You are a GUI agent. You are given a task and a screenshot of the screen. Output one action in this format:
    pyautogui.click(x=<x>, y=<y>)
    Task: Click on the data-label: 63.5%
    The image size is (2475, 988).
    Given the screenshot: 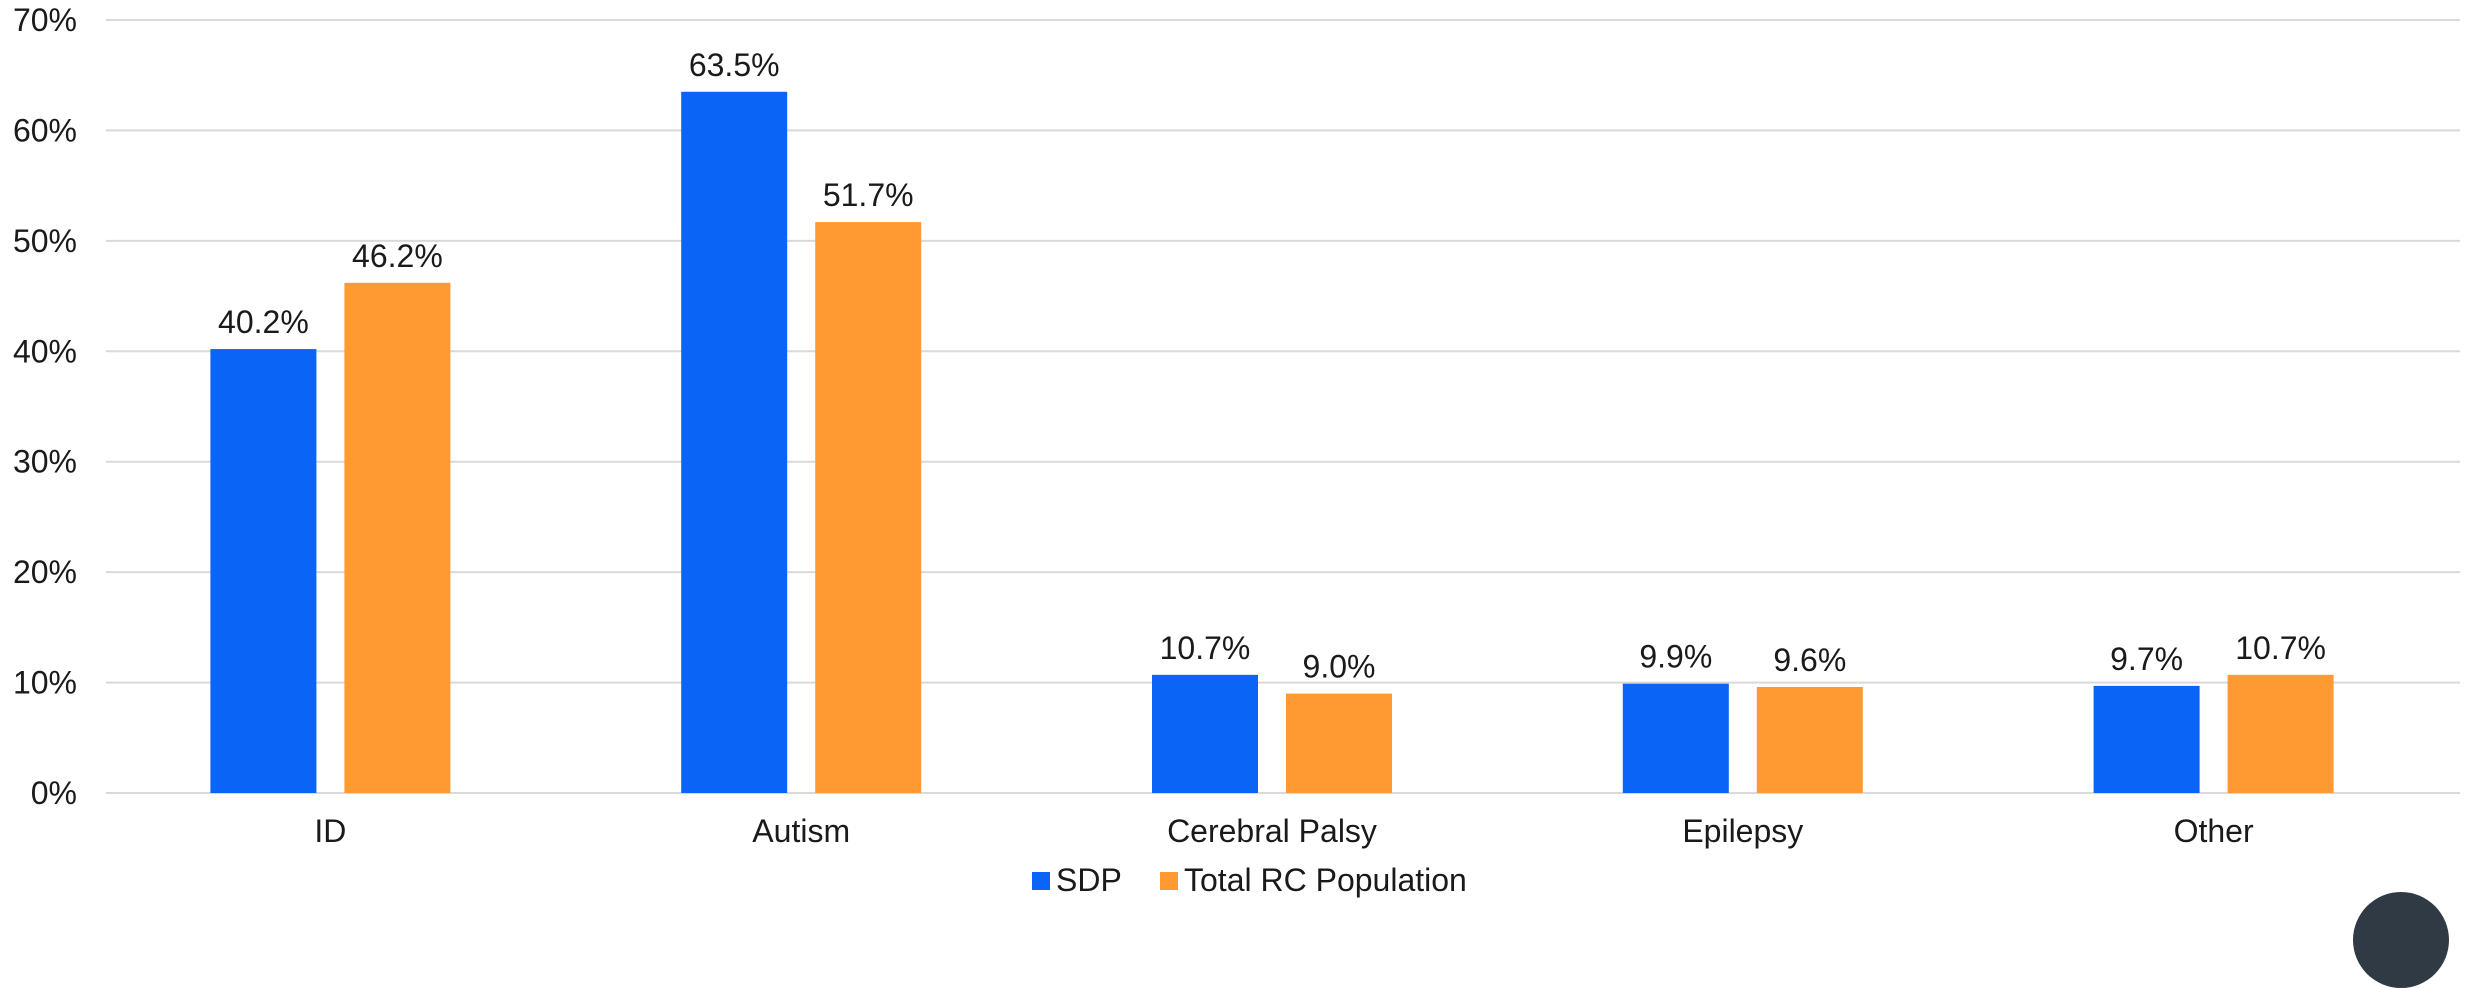 What is the action you would take?
    pyautogui.click(x=734, y=65)
    